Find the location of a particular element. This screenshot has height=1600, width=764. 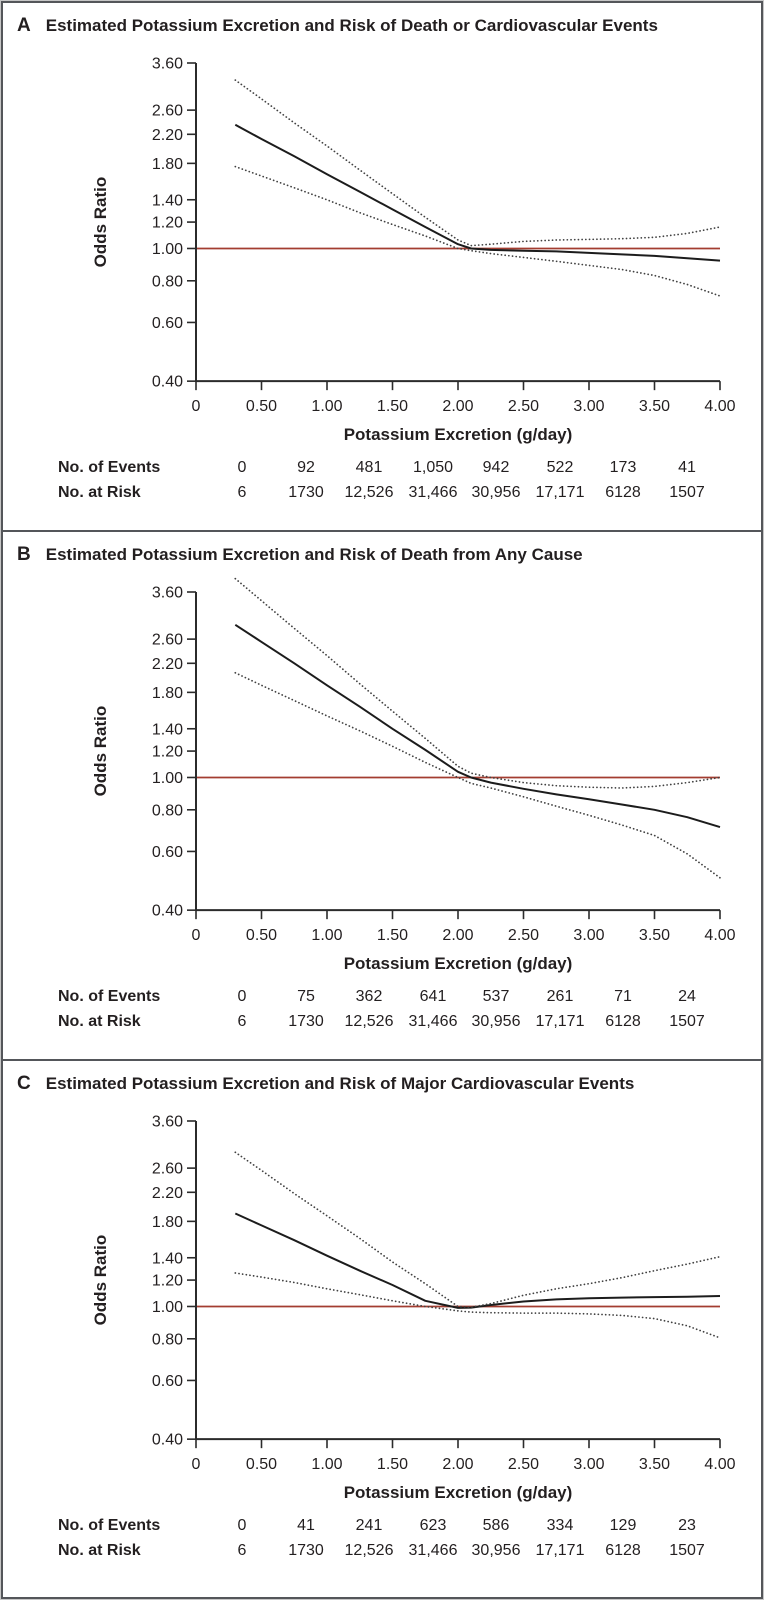

x-tick-label: 2.00 is located at coordinates (457, 935).